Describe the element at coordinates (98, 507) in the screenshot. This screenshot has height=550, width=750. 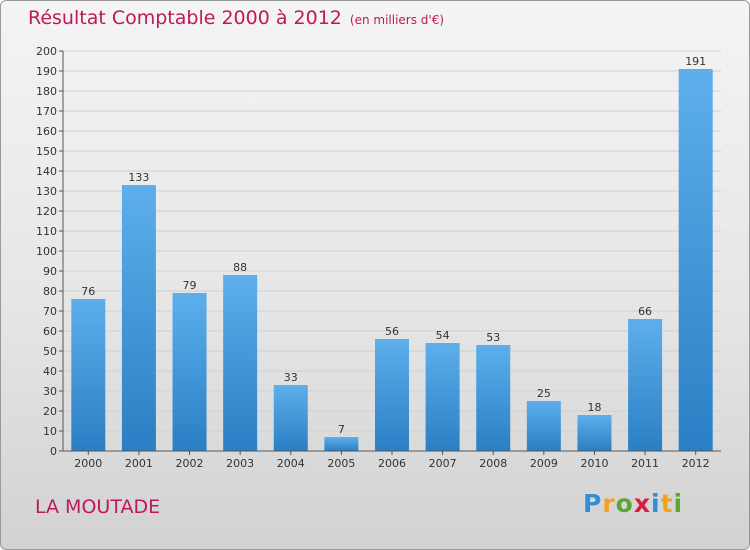
I see `commune-name: LA MOUTADE` at that location.